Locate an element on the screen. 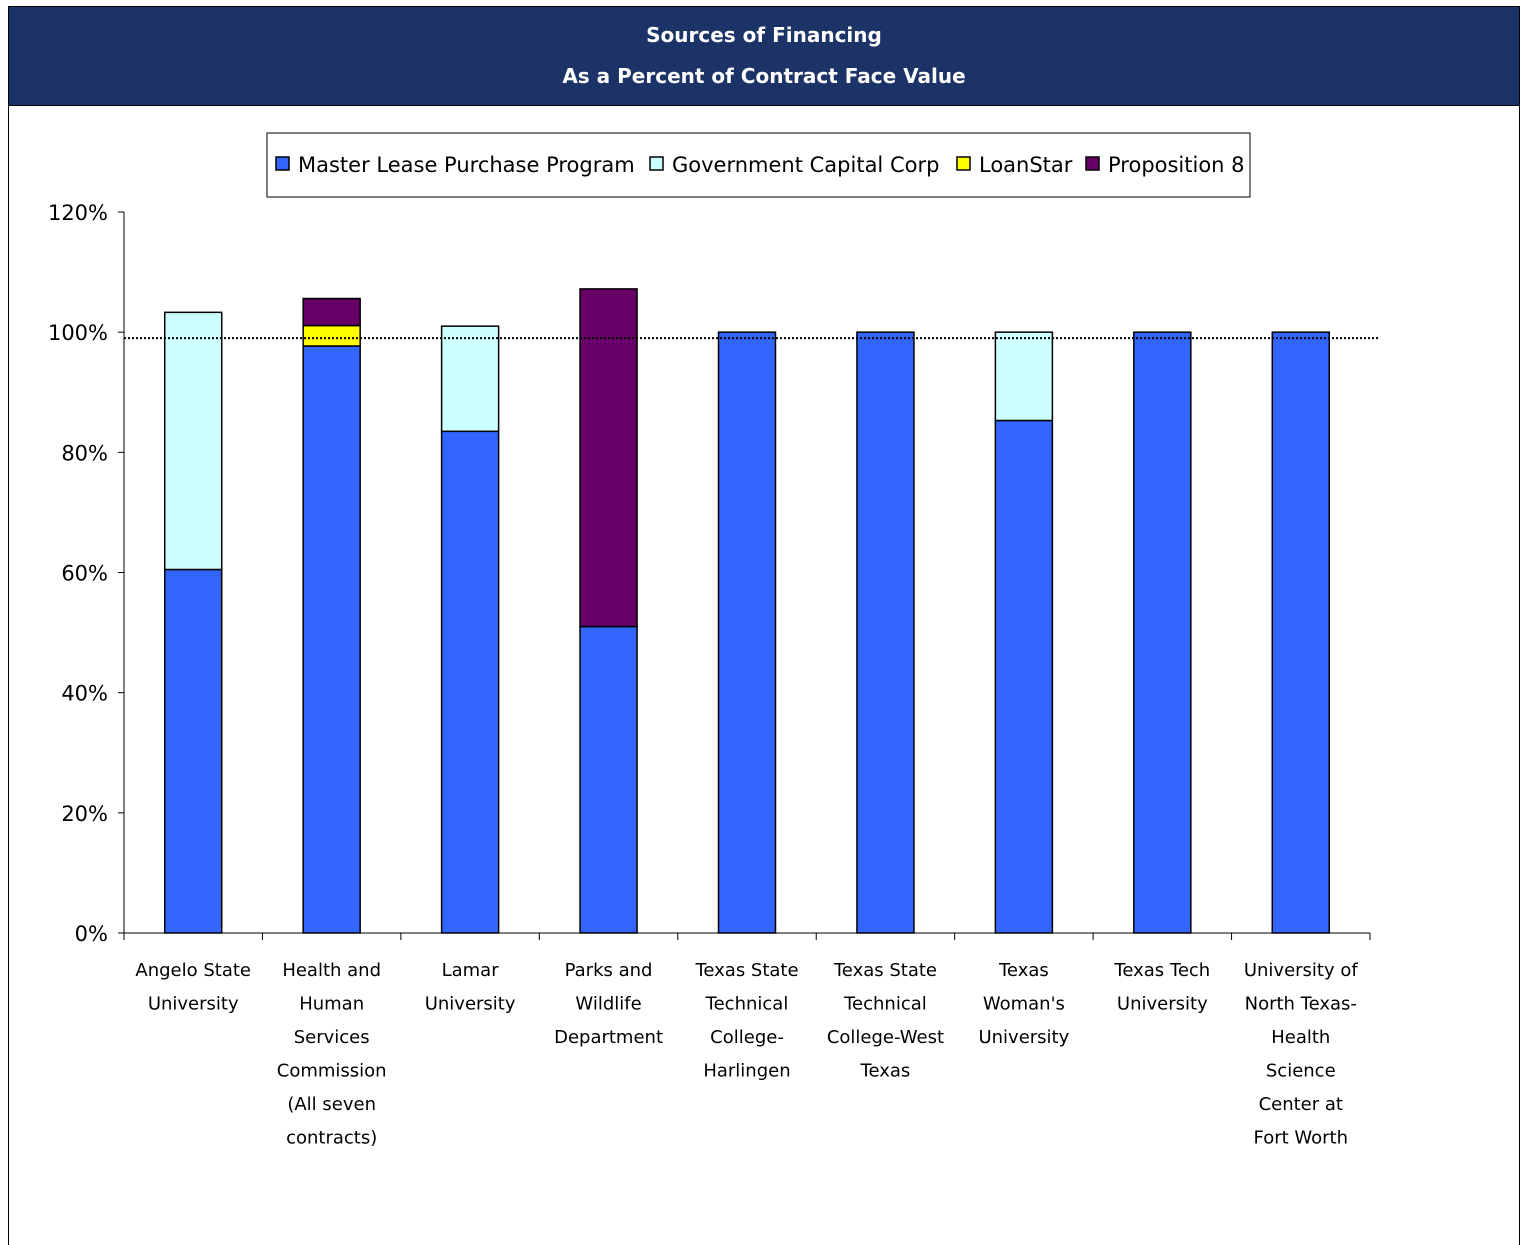  x-tick-label: Angelo State University is located at coordinates (193, 987).